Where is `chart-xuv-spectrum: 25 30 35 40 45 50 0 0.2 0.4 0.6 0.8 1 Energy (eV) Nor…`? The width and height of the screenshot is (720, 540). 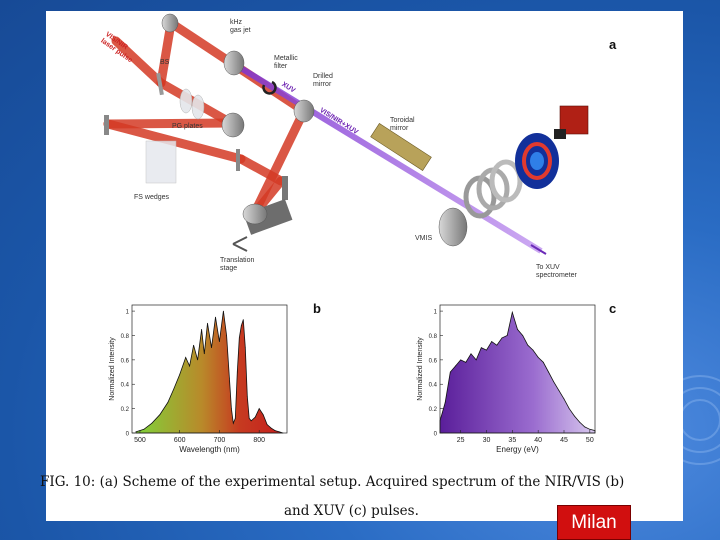 chart-xuv-spectrum: 25 30 35 40 45 50 0 0.2 0.4 0.6 0.8 1 Energy (eV) Nor… is located at coordinates (506, 379).